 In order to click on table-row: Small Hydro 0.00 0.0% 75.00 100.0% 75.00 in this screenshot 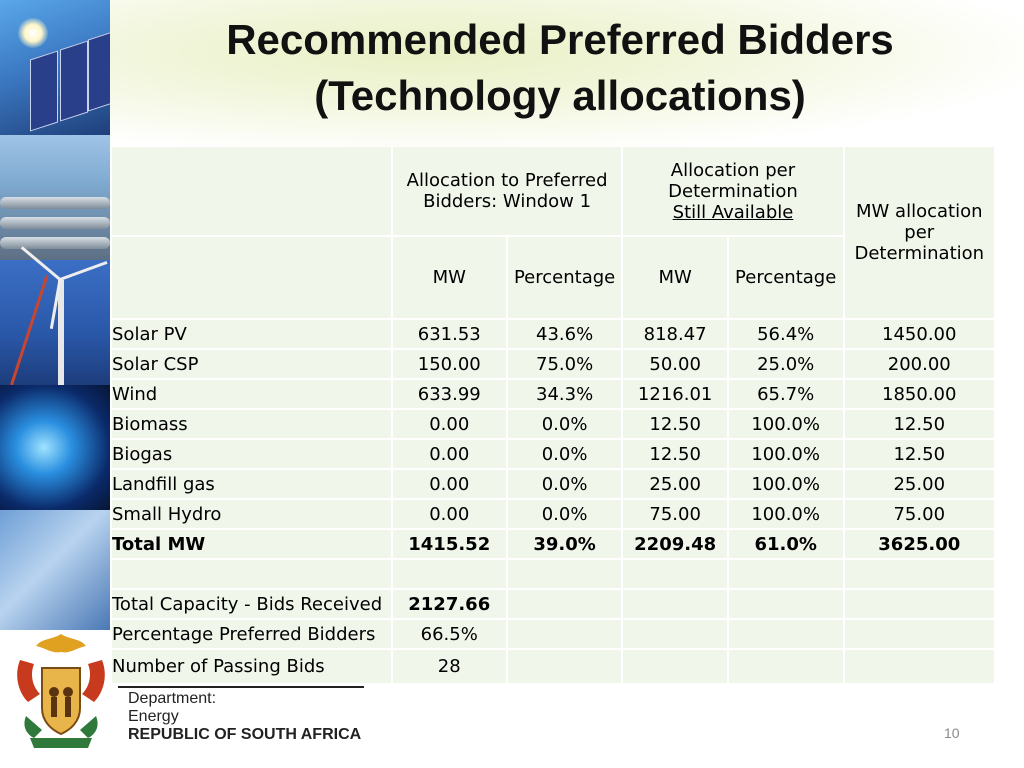, I will do `click(553, 514)`.